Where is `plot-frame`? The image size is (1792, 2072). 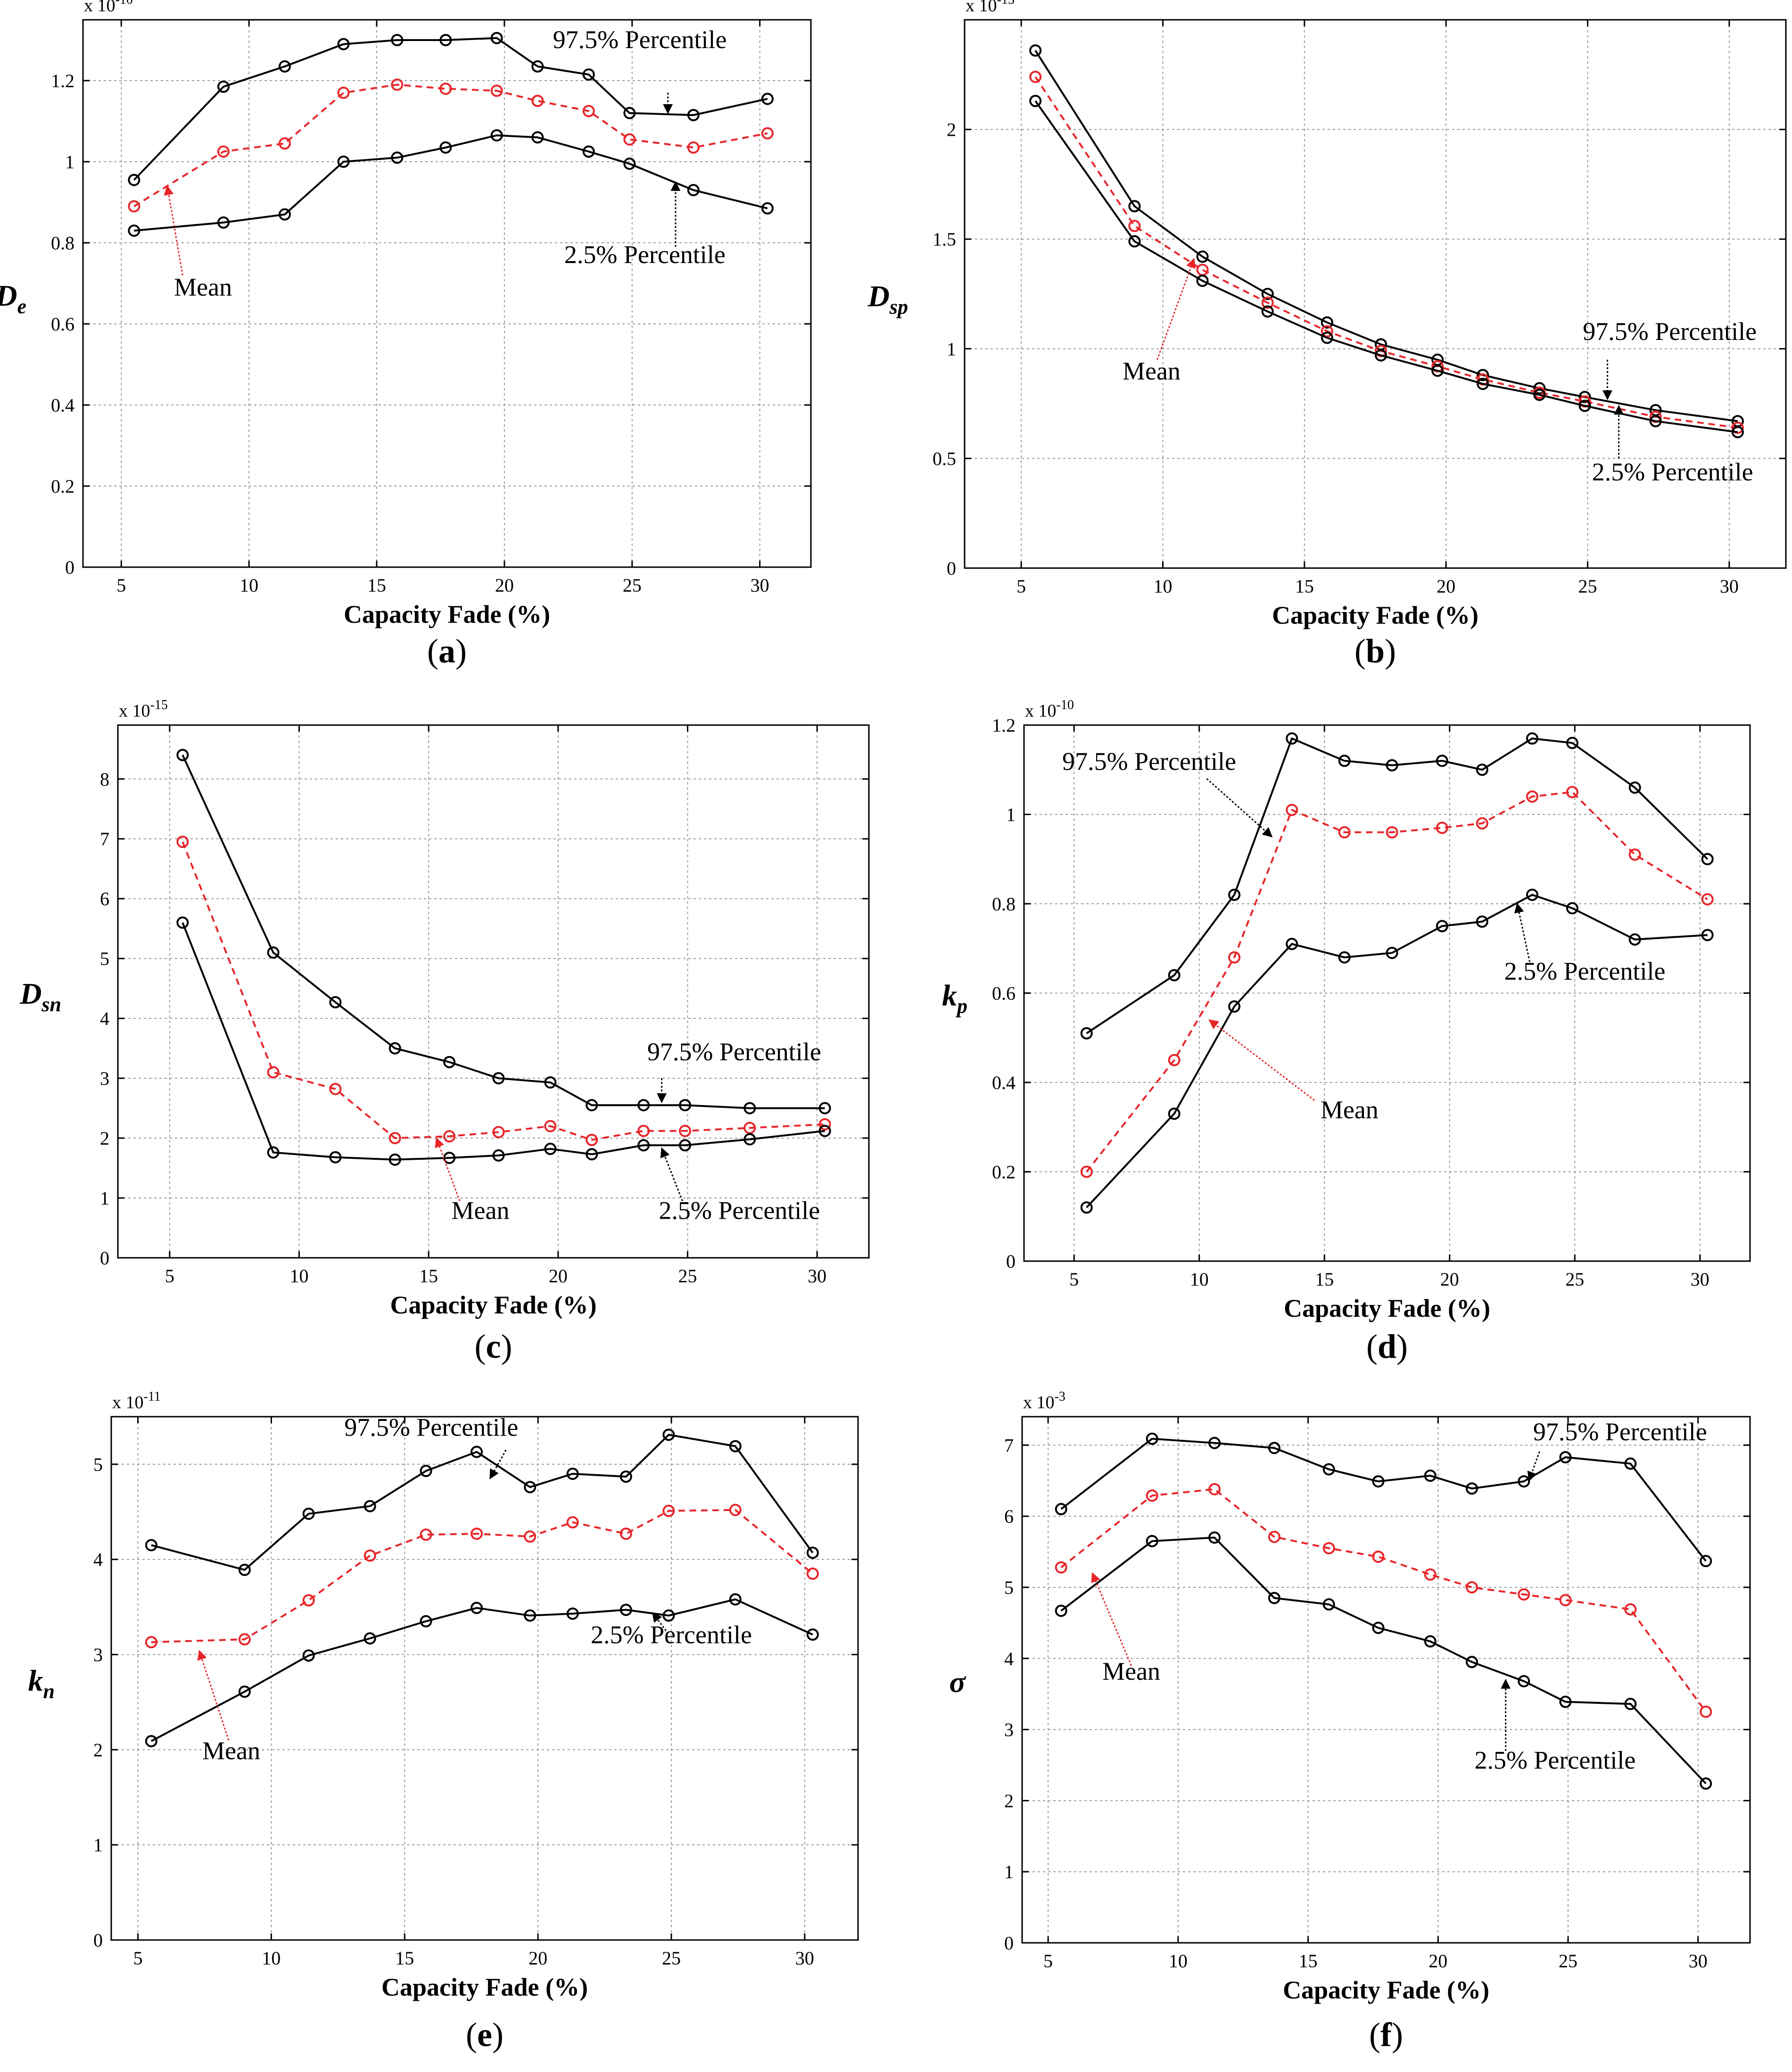 plot-frame is located at coordinates (484, 1678).